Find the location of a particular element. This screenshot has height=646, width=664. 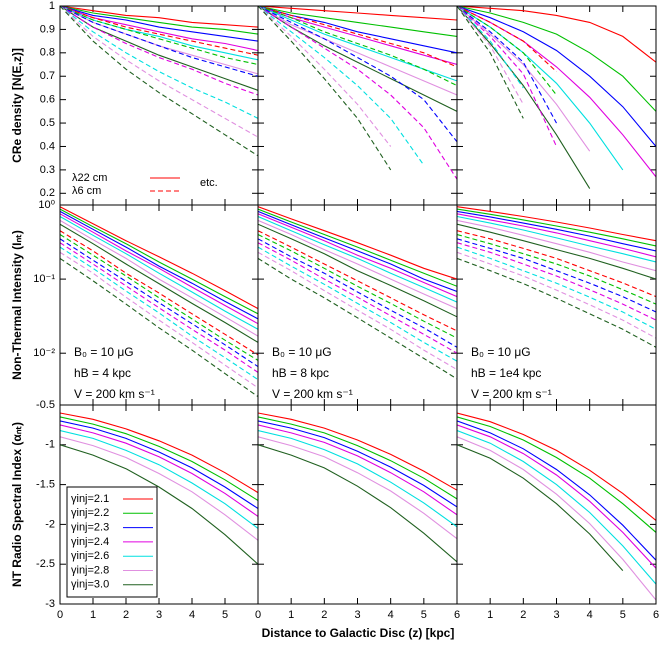

annotation: hB = 8 kpc is located at coordinates (300, 373).